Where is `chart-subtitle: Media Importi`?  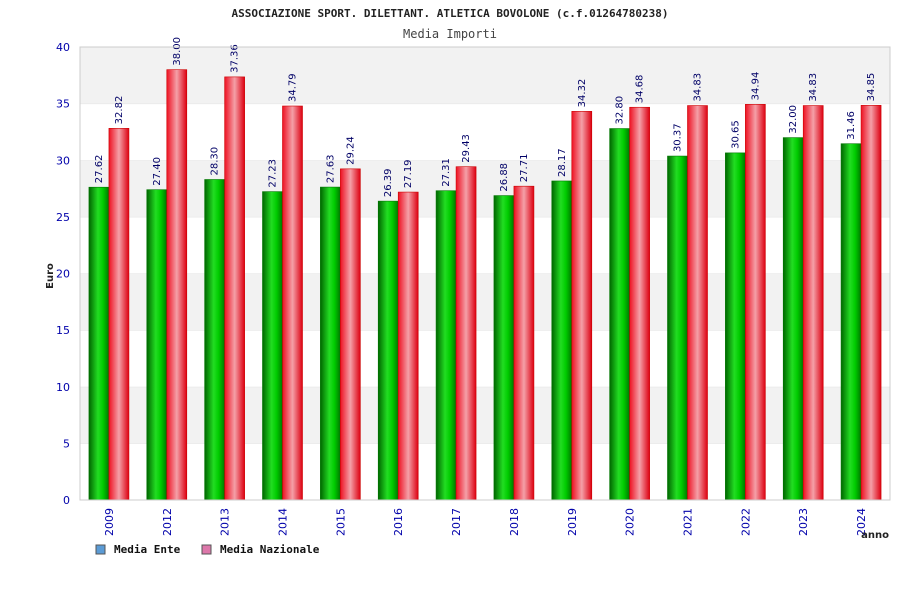
chart-subtitle: Media Importi is located at coordinates (450, 34).